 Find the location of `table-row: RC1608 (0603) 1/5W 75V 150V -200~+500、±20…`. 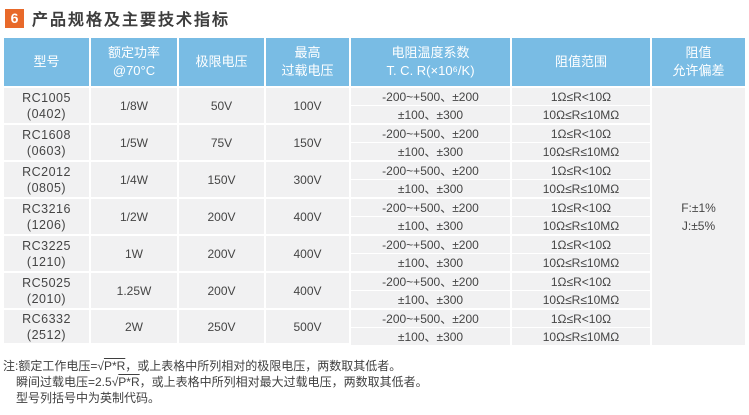

table-row: RC1608 (0603) 1/5W 75V 150V -200~+500、±20… is located at coordinates (374, 143).